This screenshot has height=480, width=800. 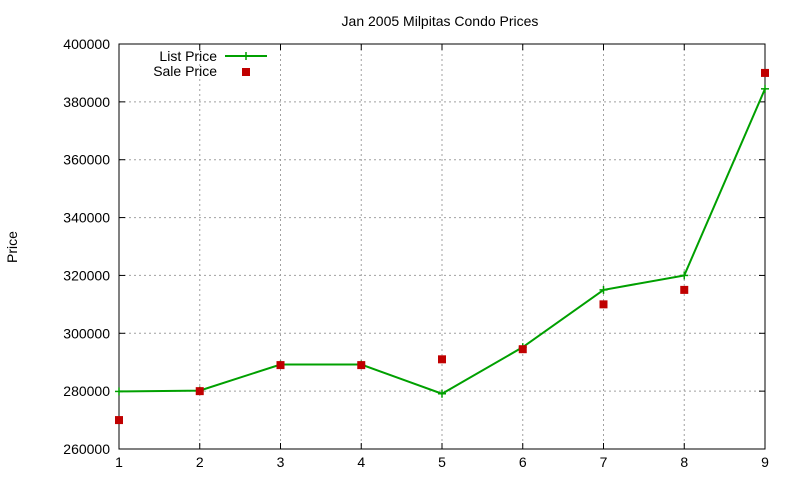 What do you see at coordinates (86, 275) in the screenshot?
I see `y-tick-label: 320000` at bounding box center [86, 275].